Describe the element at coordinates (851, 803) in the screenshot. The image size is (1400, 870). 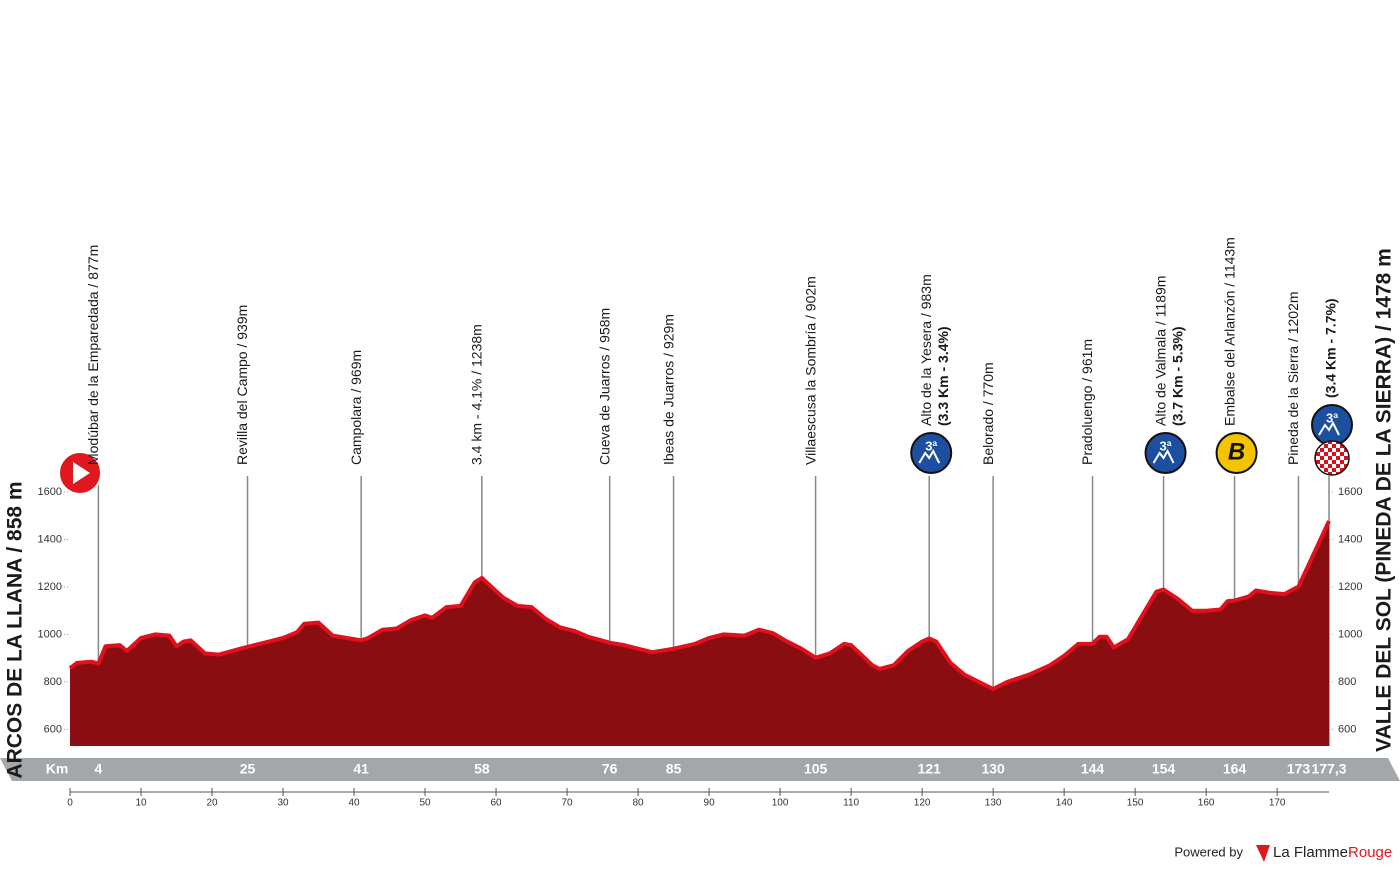
I see `x-tick-label: 110` at that location.